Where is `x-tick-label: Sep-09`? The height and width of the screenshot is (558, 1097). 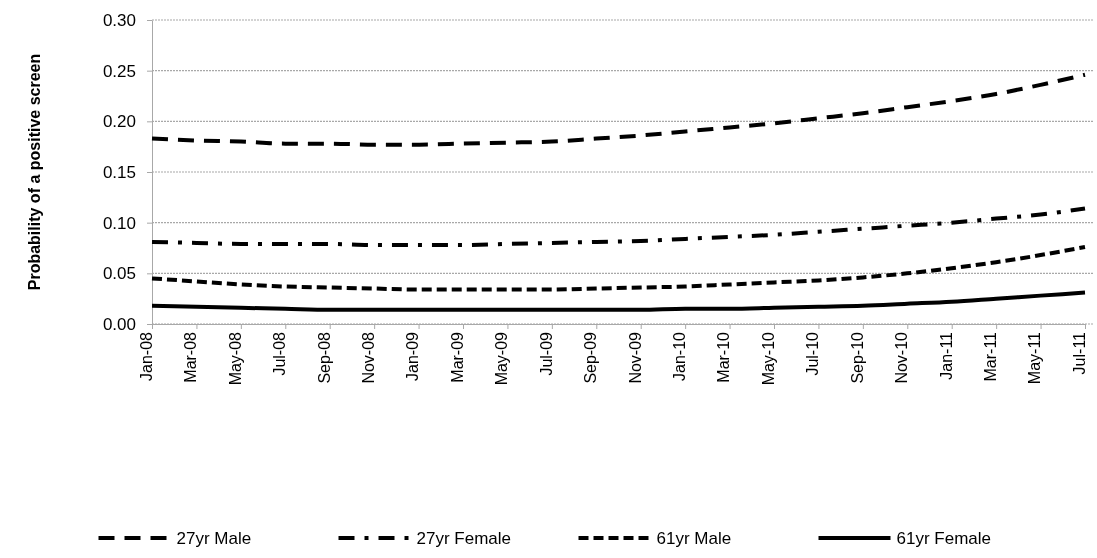 x-tick-label: Sep-09 is located at coordinates (591, 357).